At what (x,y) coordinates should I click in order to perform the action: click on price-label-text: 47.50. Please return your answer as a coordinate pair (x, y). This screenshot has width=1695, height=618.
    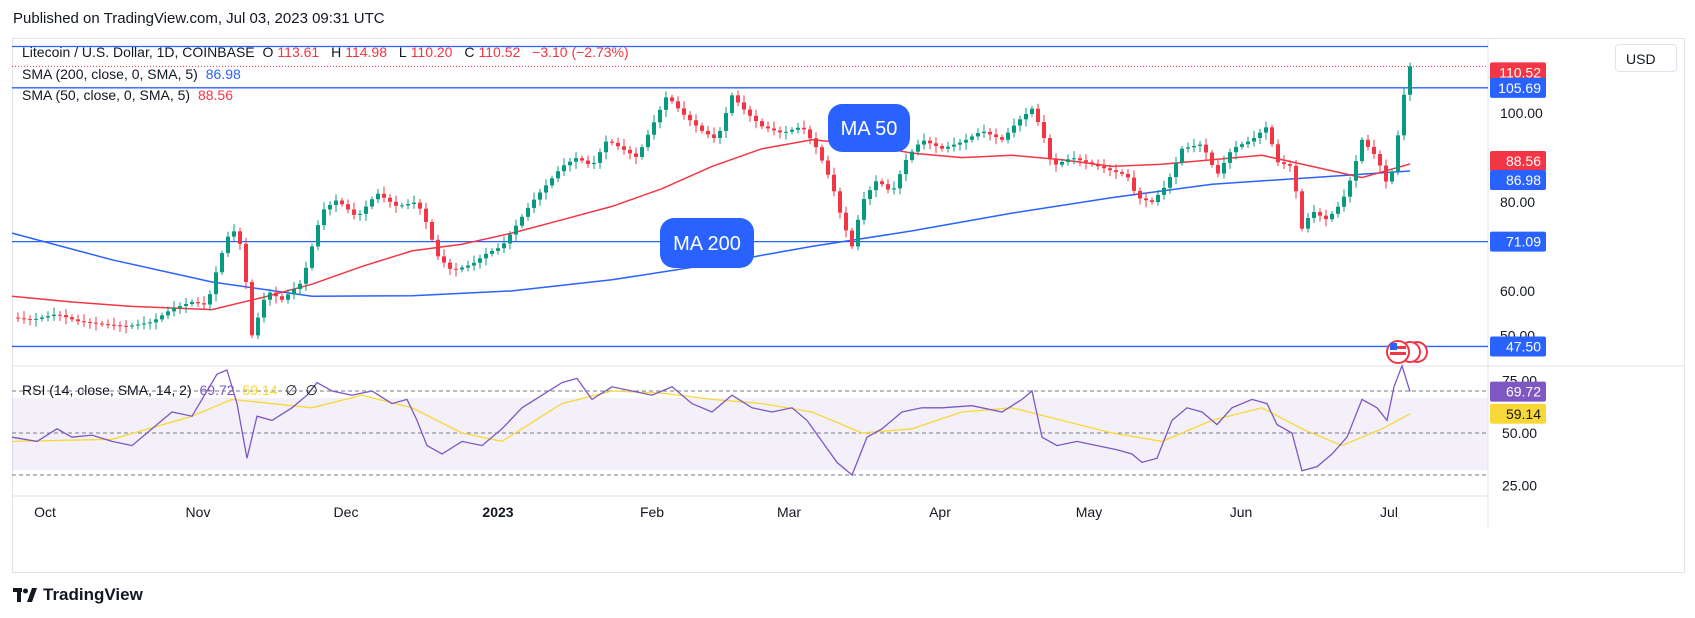
    Looking at the image, I should click on (1523, 346).